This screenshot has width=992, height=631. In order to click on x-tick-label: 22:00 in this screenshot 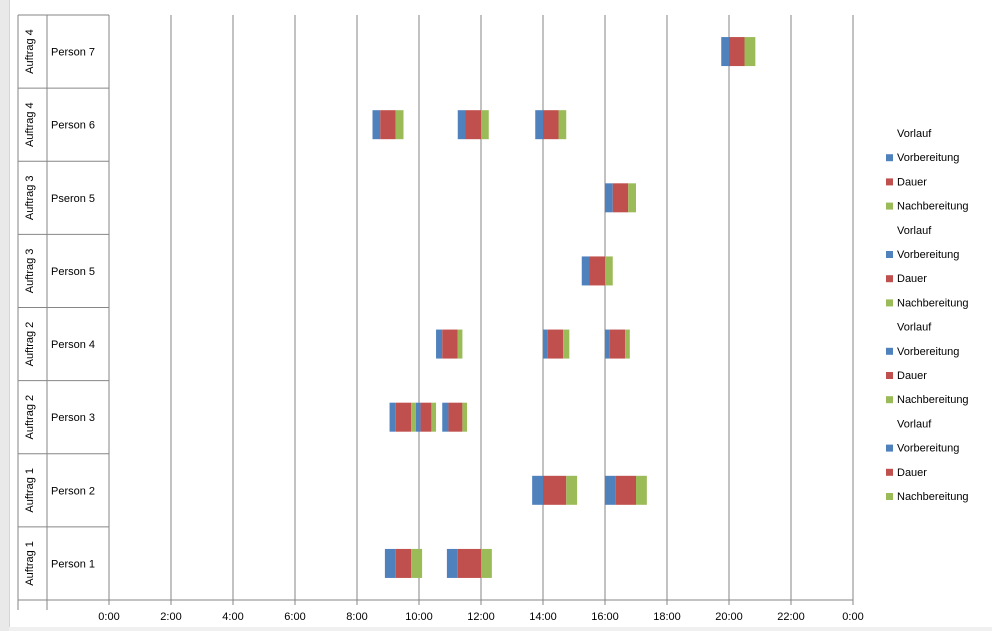, I will do `click(791, 617)`.